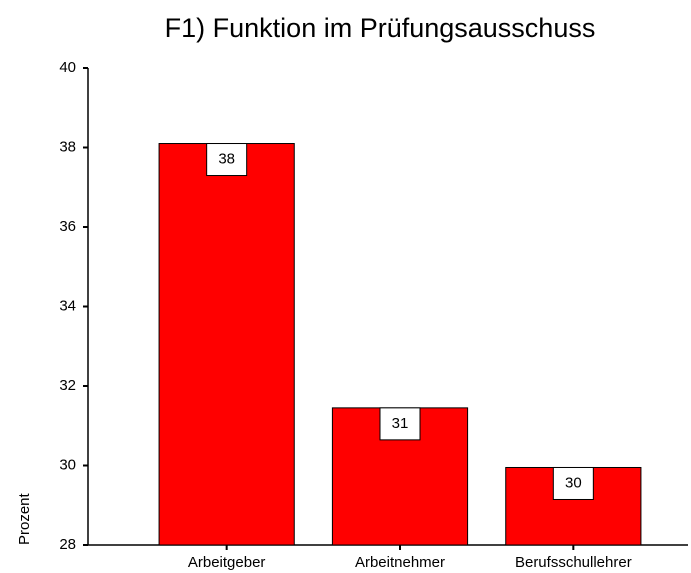 Image resolution: width=691 pixels, height=573 pixels. I want to click on y-tick-label: 38, so click(67, 146).